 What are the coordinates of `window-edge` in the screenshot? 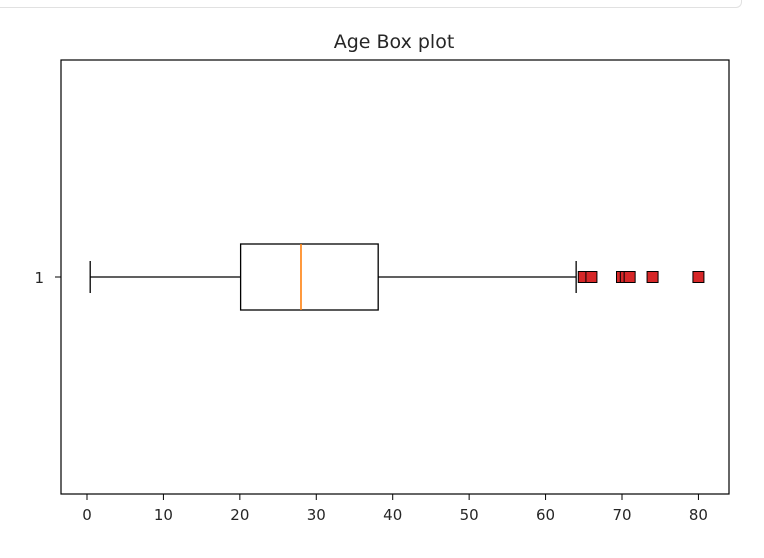 It's located at (371, 4).